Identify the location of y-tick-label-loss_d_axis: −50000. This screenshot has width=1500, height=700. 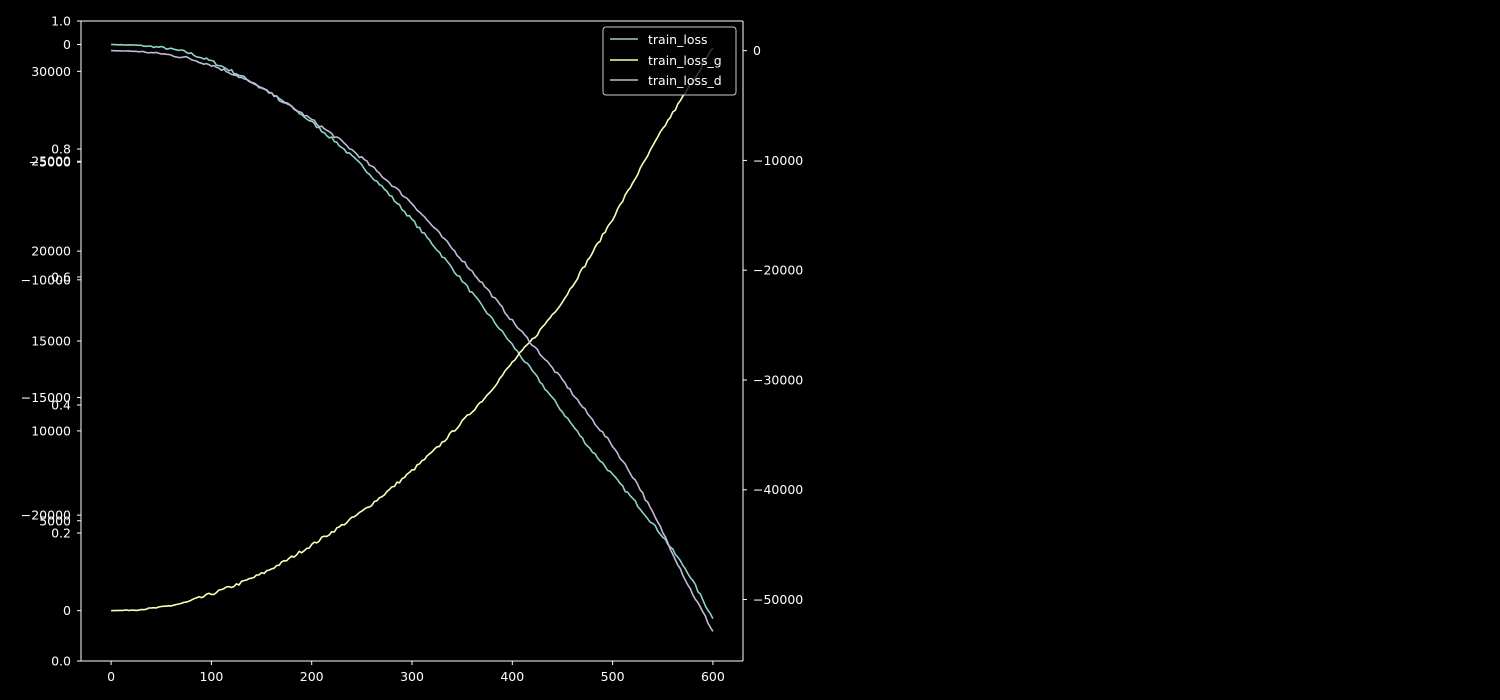
(778, 599).